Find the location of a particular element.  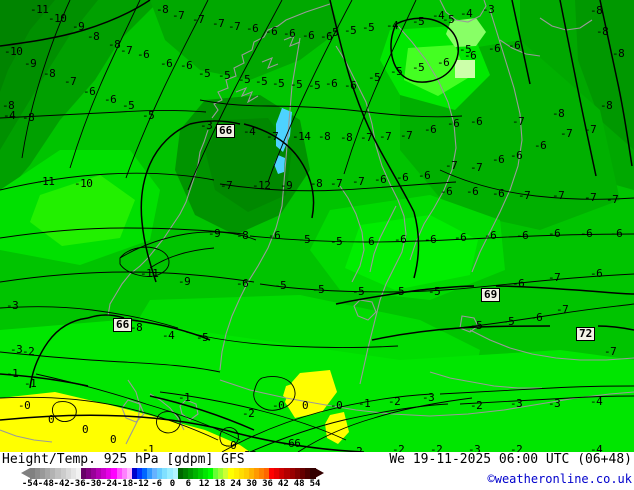

color-scale-tick-label: -18 is located at coordinates (125, 484).